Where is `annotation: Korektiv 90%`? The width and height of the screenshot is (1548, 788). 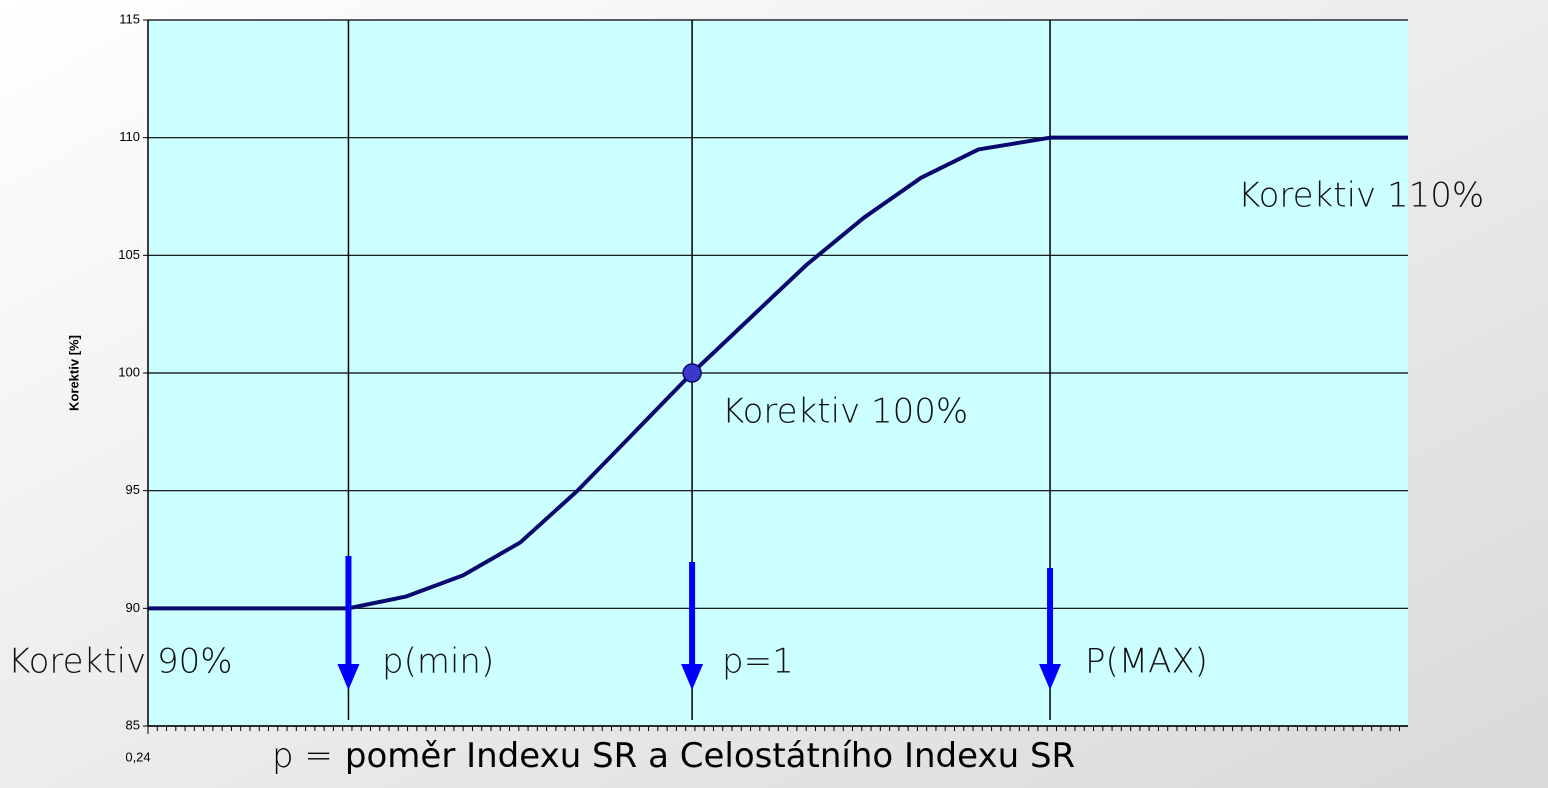
annotation: Korektiv 90% is located at coordinates (120, 662).